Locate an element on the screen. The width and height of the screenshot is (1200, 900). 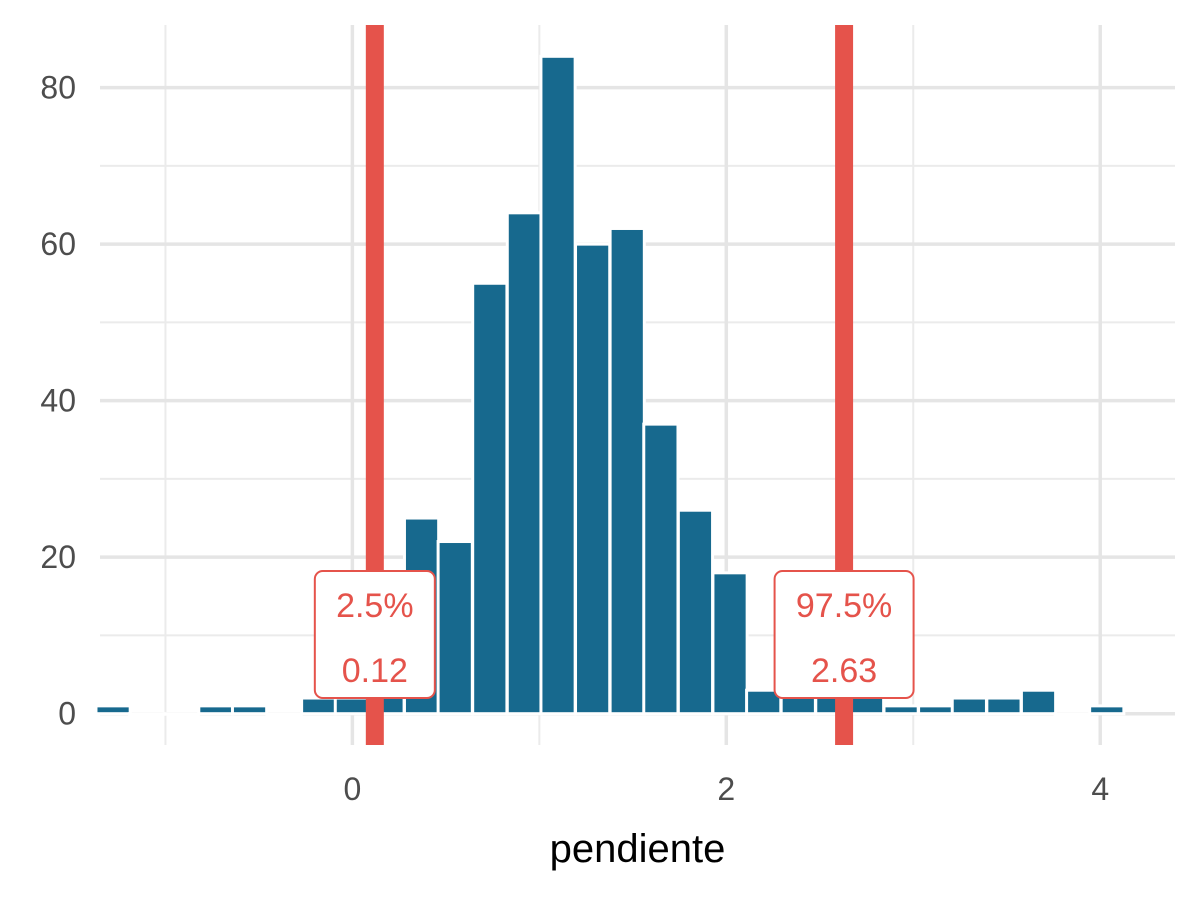
percentile-label-value: 2.63 is located at coordinates (844, 671).